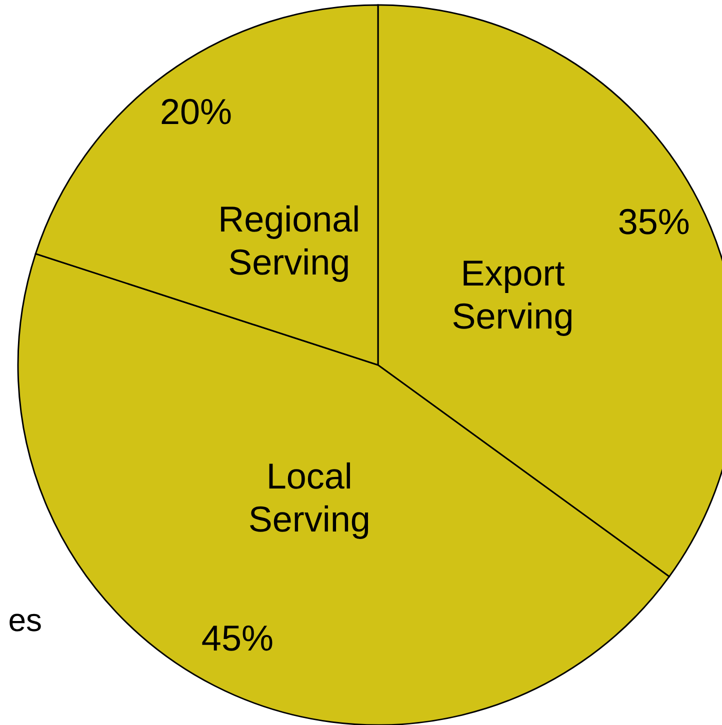  I want to click on data-label: 35%, so click(654, 221).